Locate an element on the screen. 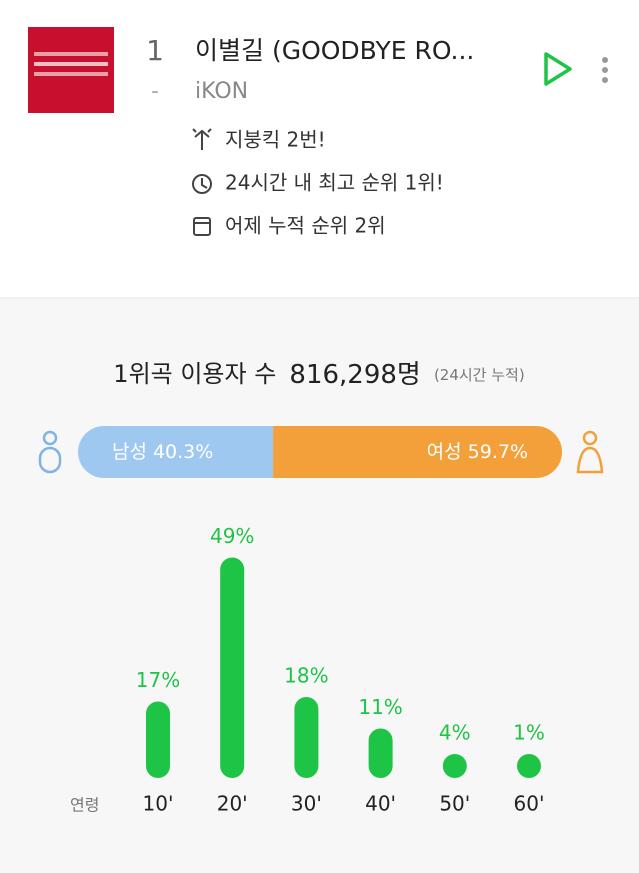  gender-label: 남성 40.3% is located at coordinates (162, 452).